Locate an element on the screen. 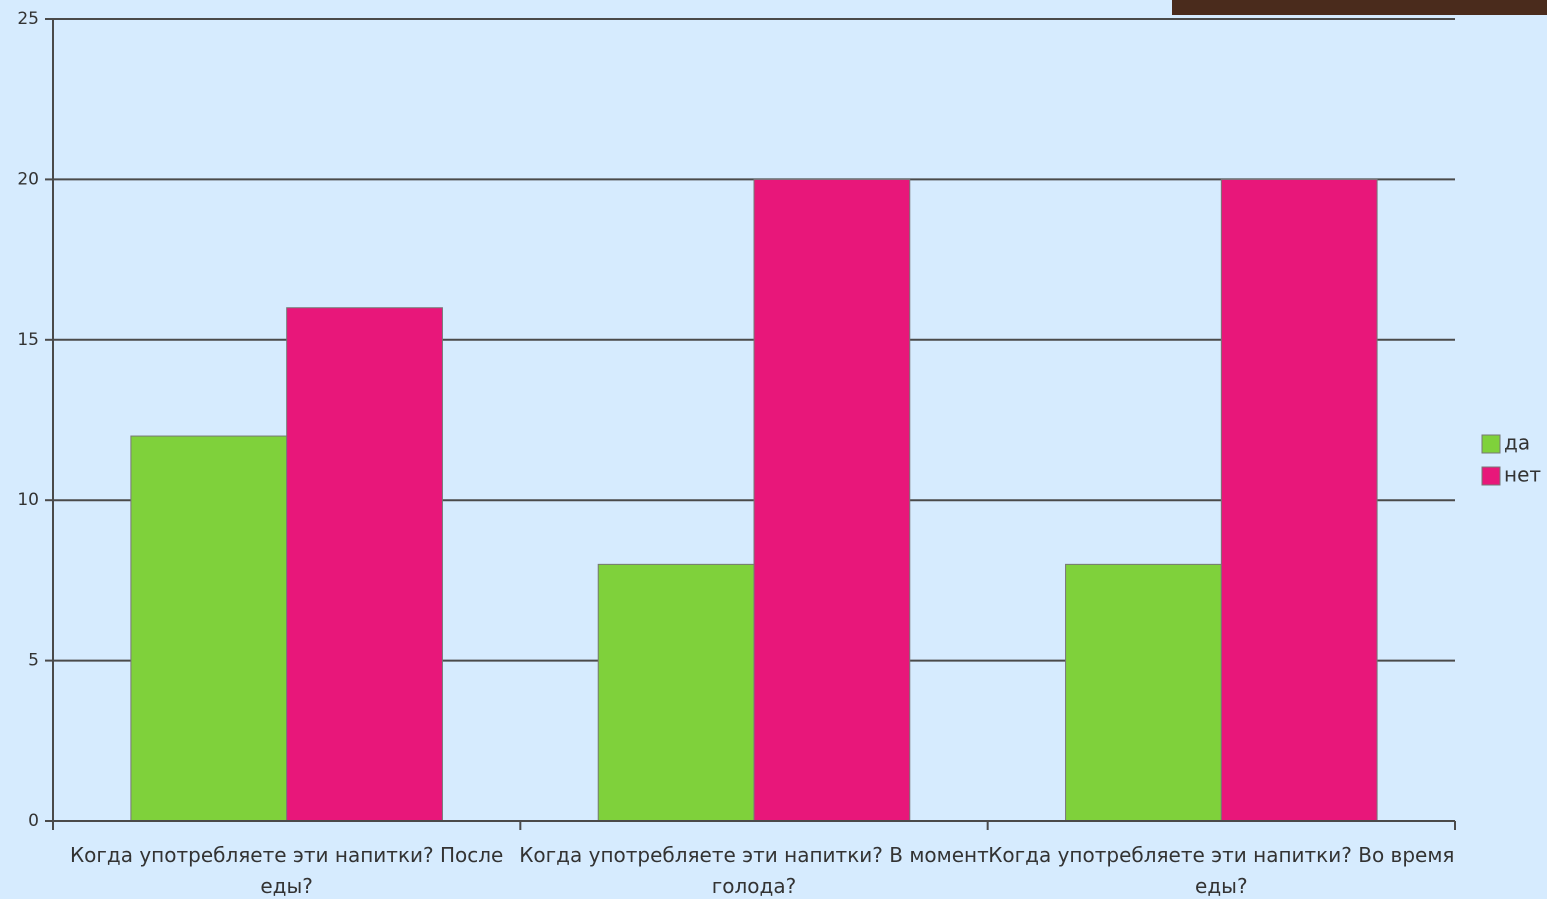 The image size is (1547, 899). y-tick-label: 0 is located at coordinates (33, 821).